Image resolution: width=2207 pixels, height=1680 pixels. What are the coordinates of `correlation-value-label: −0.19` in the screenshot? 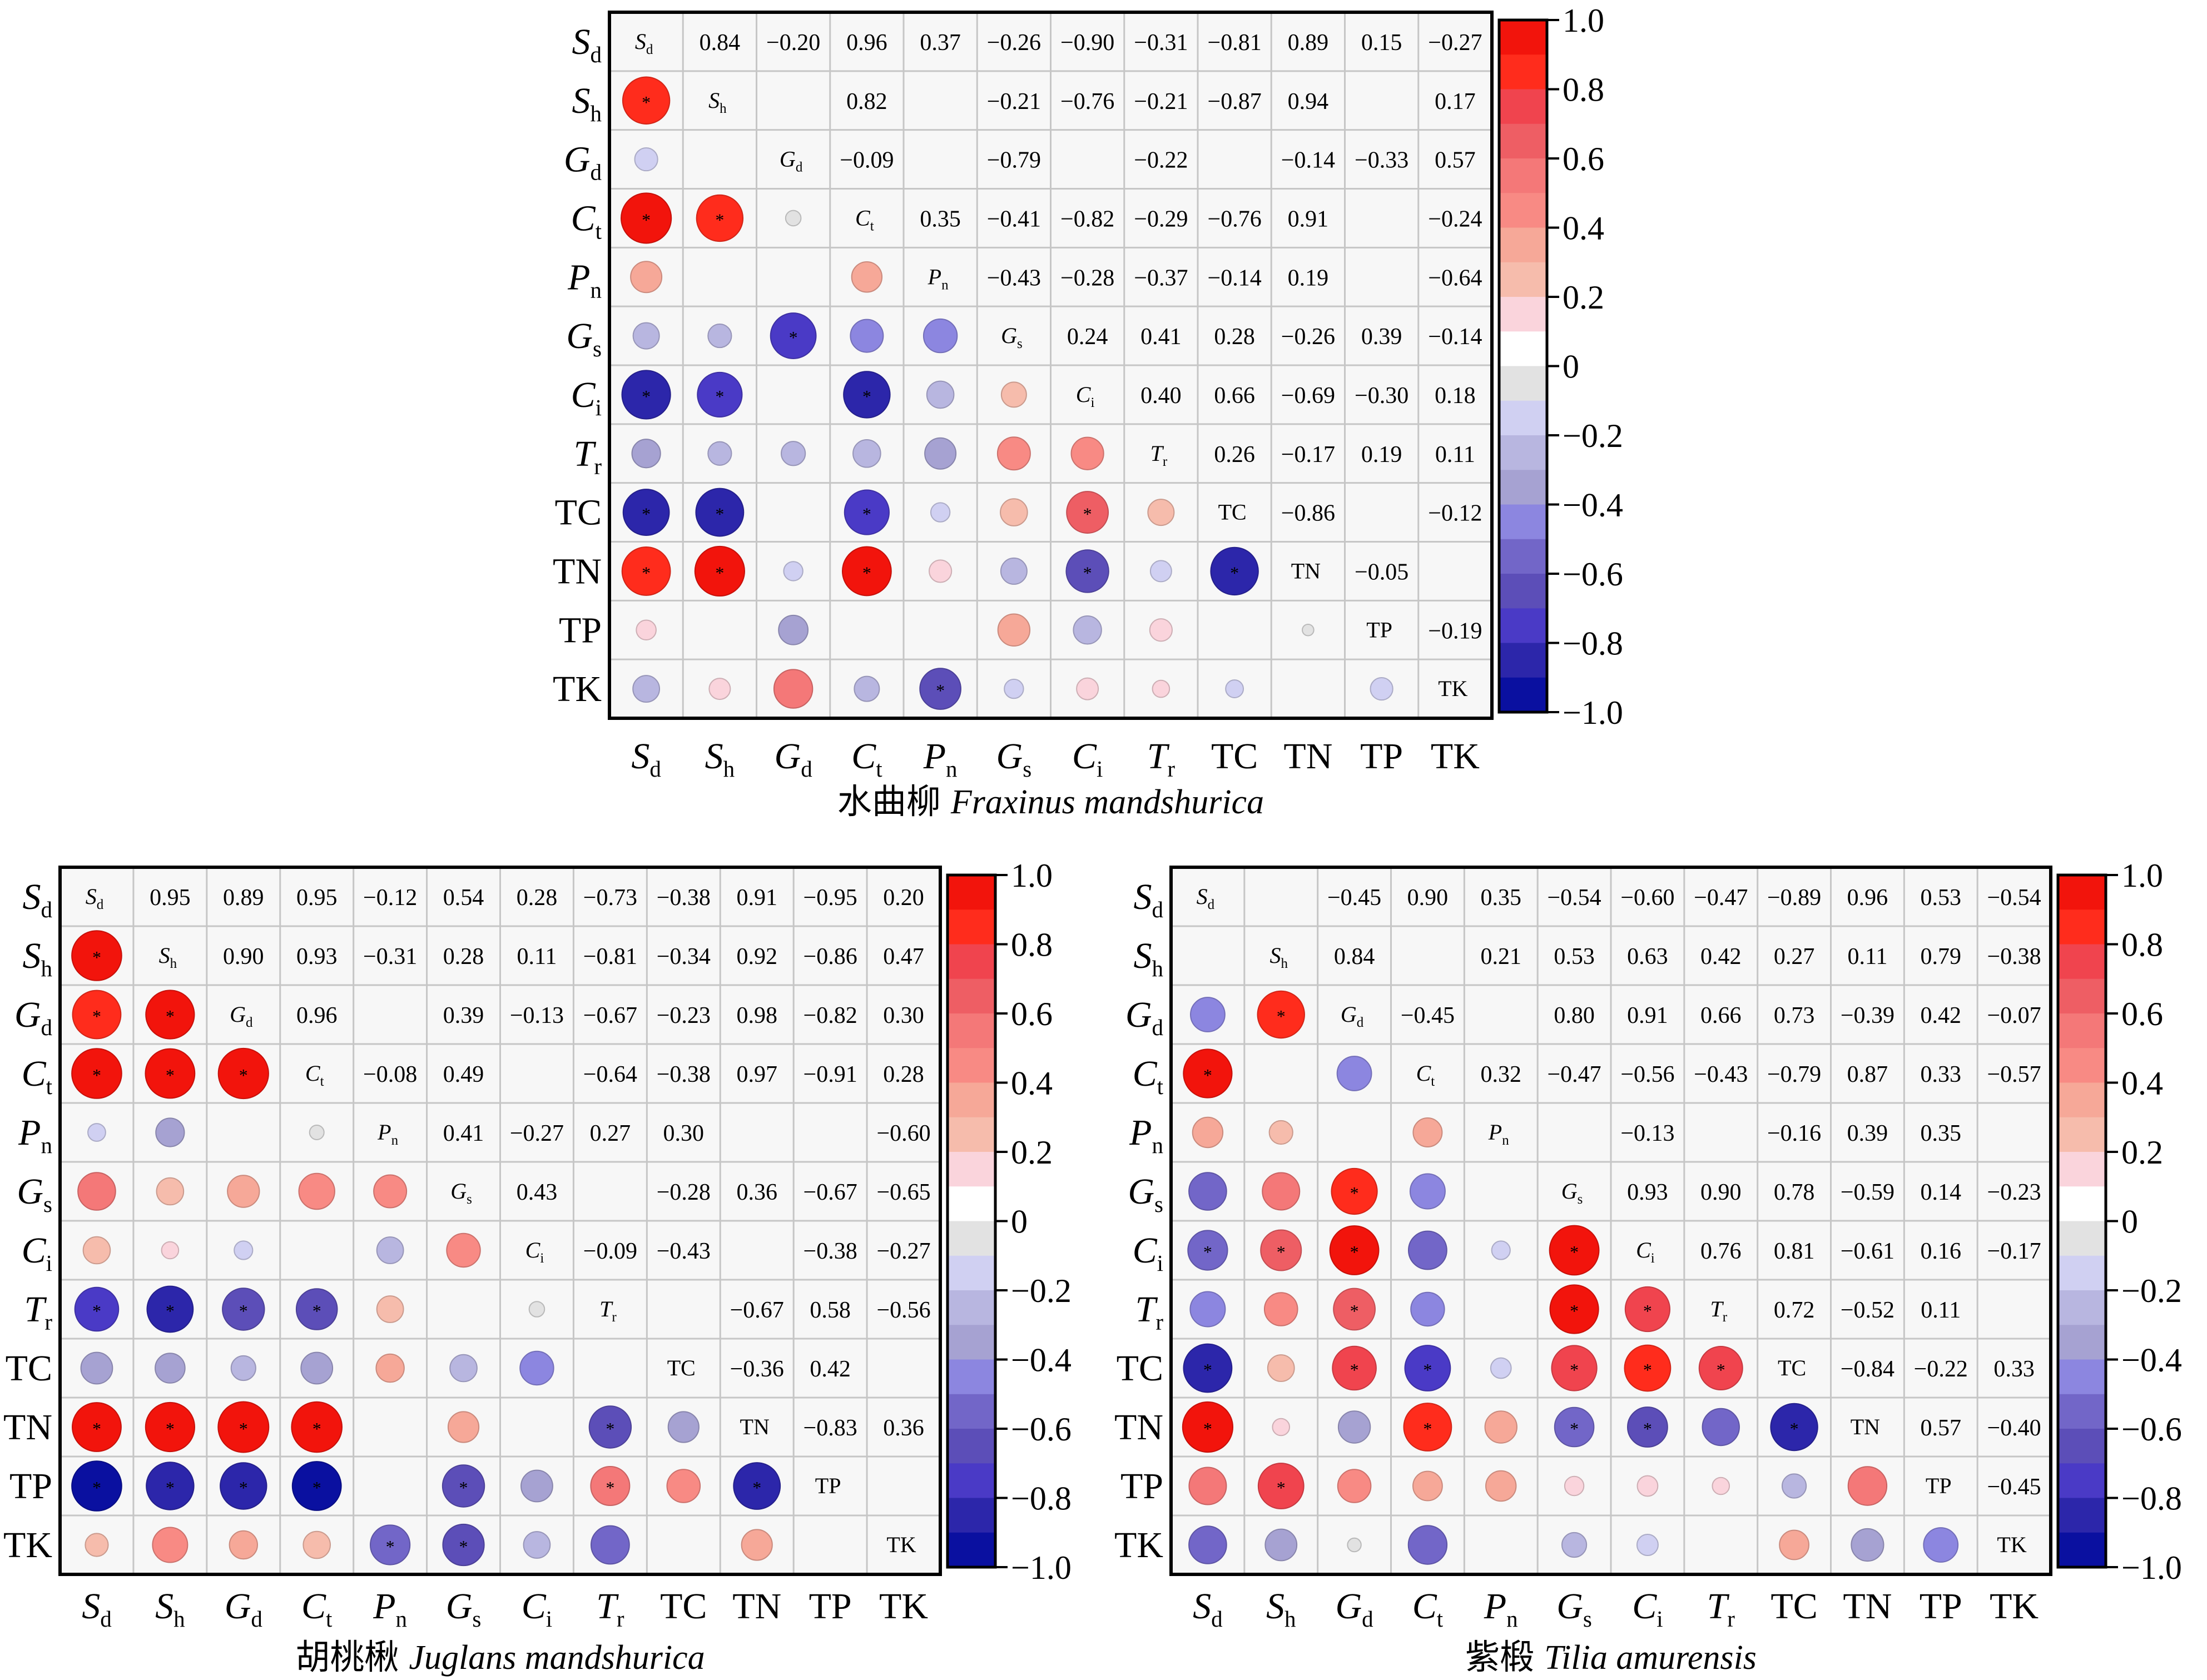 It's located at (1455, 631).